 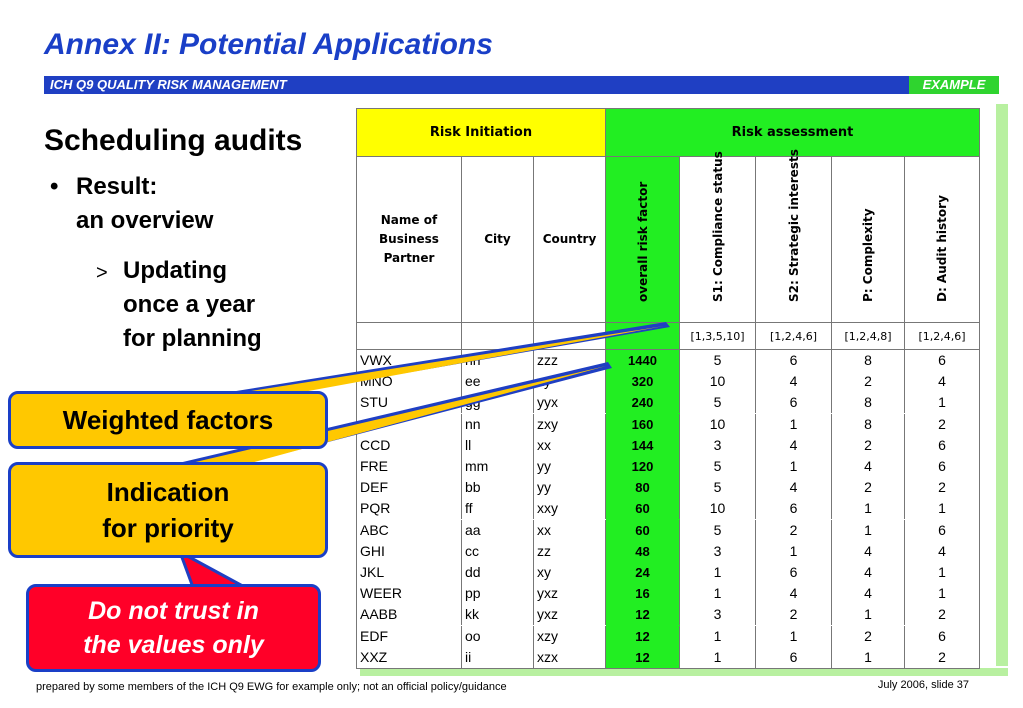 What do you see at coordinates (923, 685) in the screenshot?
I see `footer-slide-info: July 2006, slide 37` at bounding box center [923, 685].